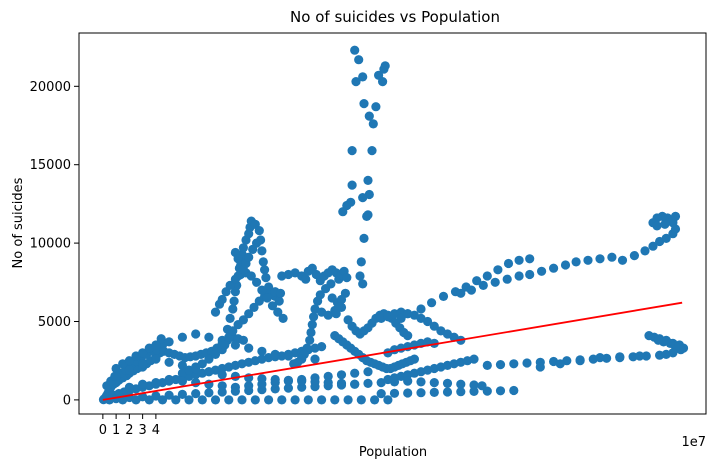 The height and width of the screenshot is (468, 713). I want to click on y-axis-ticks: 0 5000 10000 15000 20000, so click(54, 244).